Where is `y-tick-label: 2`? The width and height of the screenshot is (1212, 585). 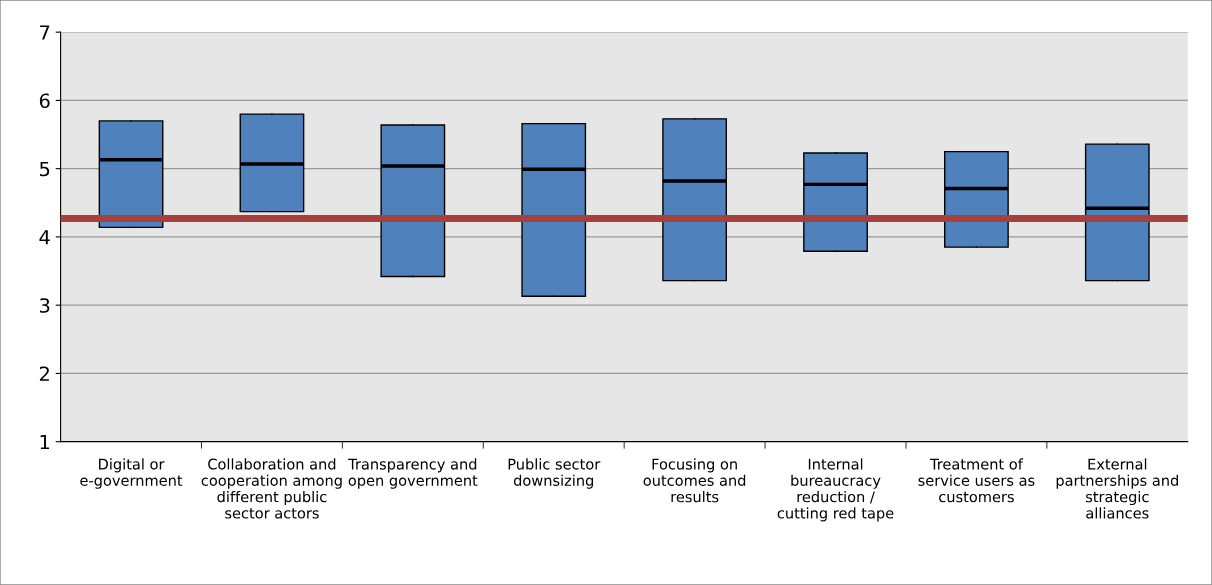
y-tick-label: 2 is located at coordinates (44, 373).